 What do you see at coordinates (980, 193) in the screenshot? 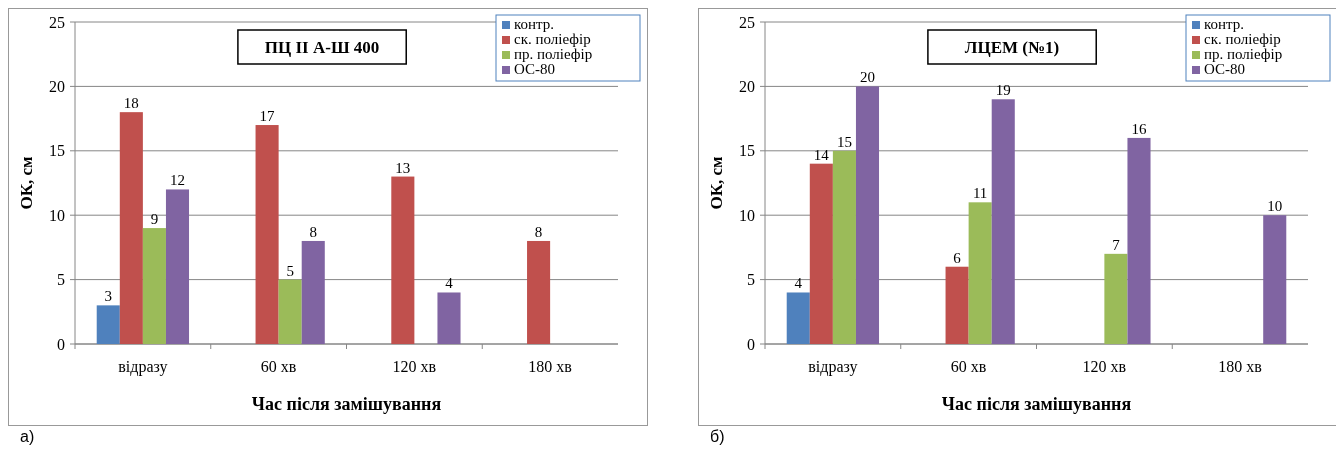
I see `data-label: 11` at bounding box center [980, 193].